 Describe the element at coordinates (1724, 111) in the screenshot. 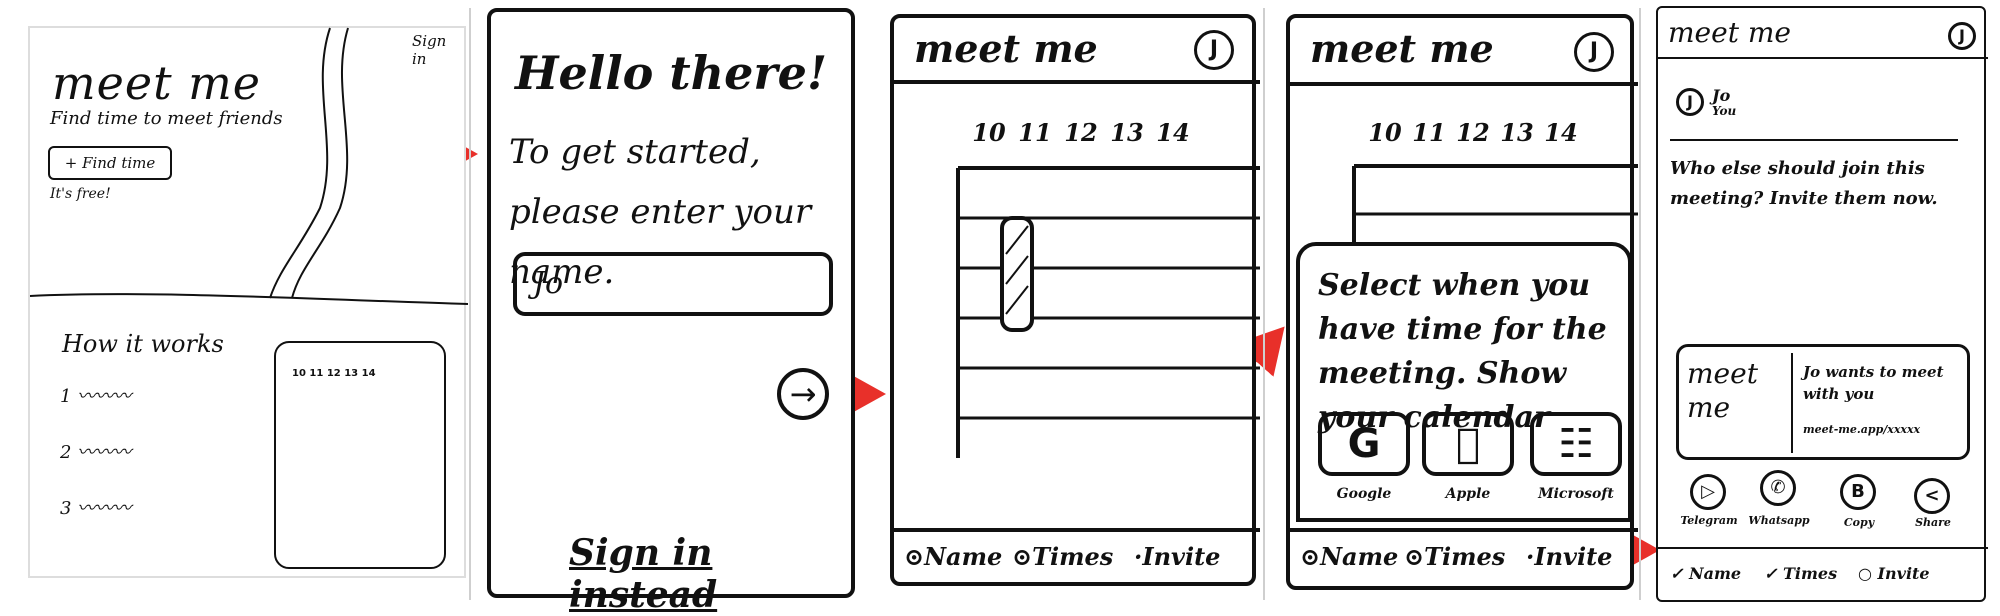

I see `participant-role: You` at that location.